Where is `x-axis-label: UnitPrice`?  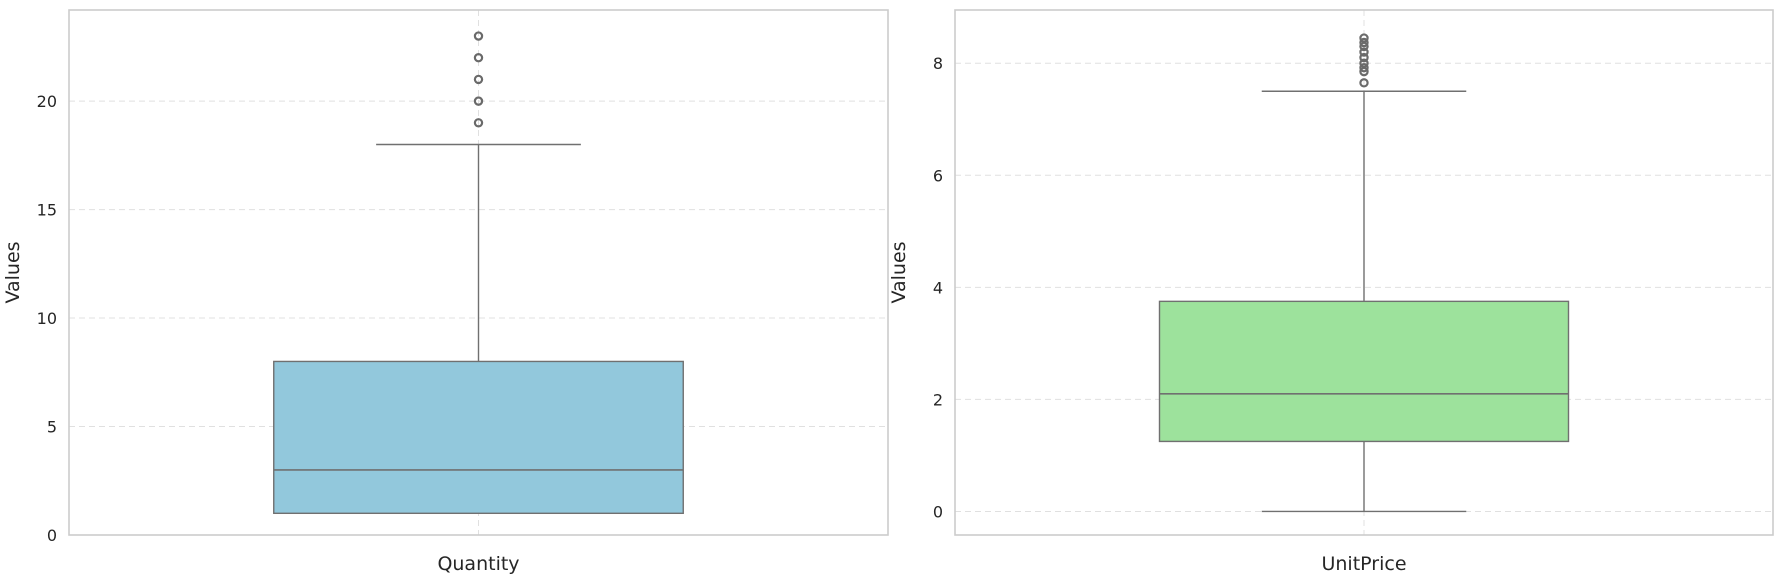
x-axis-label: UnitPrice is located at coordinates (1363, 564).